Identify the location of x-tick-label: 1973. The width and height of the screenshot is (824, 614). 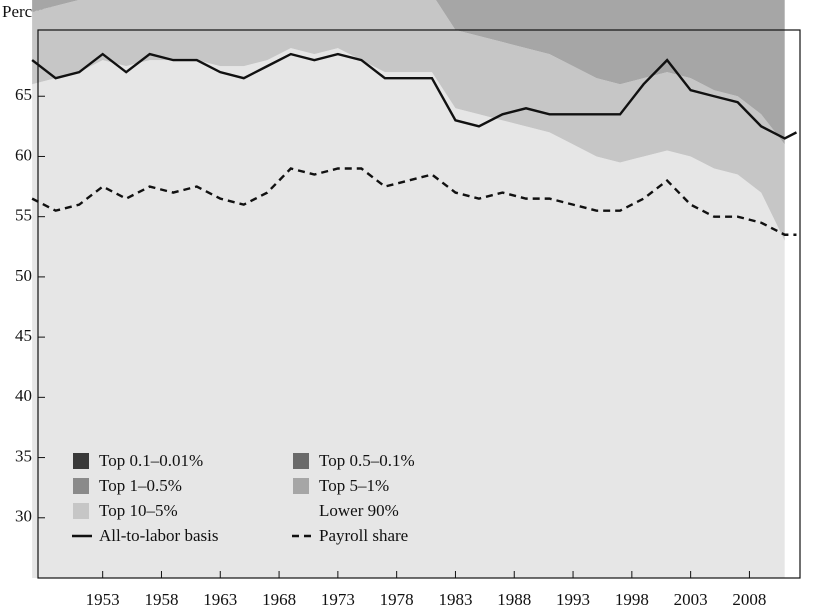
(338, 599).